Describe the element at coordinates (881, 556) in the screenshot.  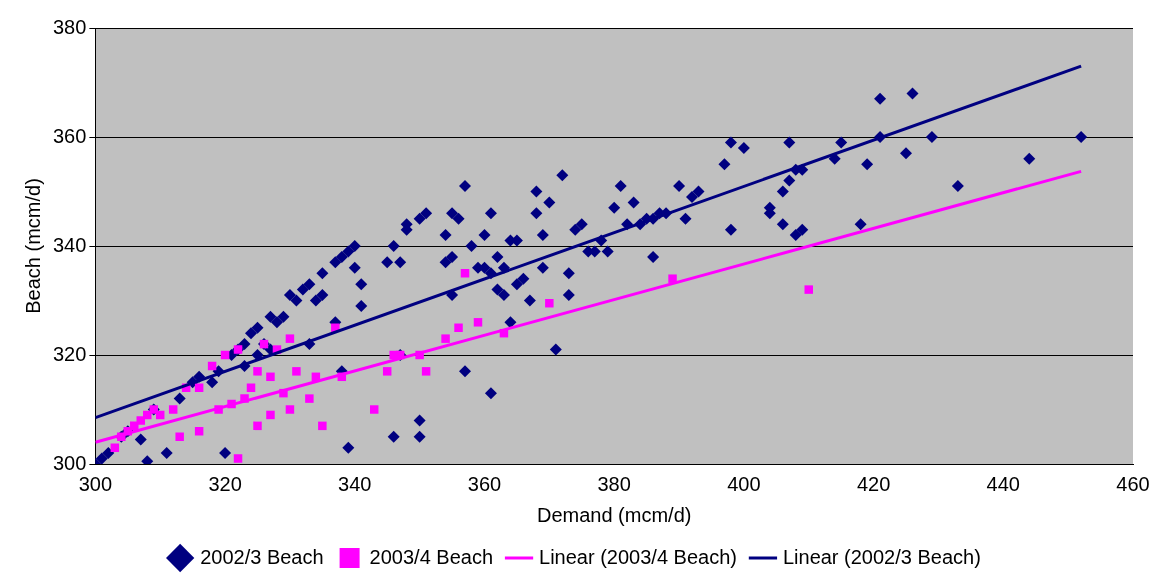
I see `legend-label: Linear (2002/3 Beach)` at that location.